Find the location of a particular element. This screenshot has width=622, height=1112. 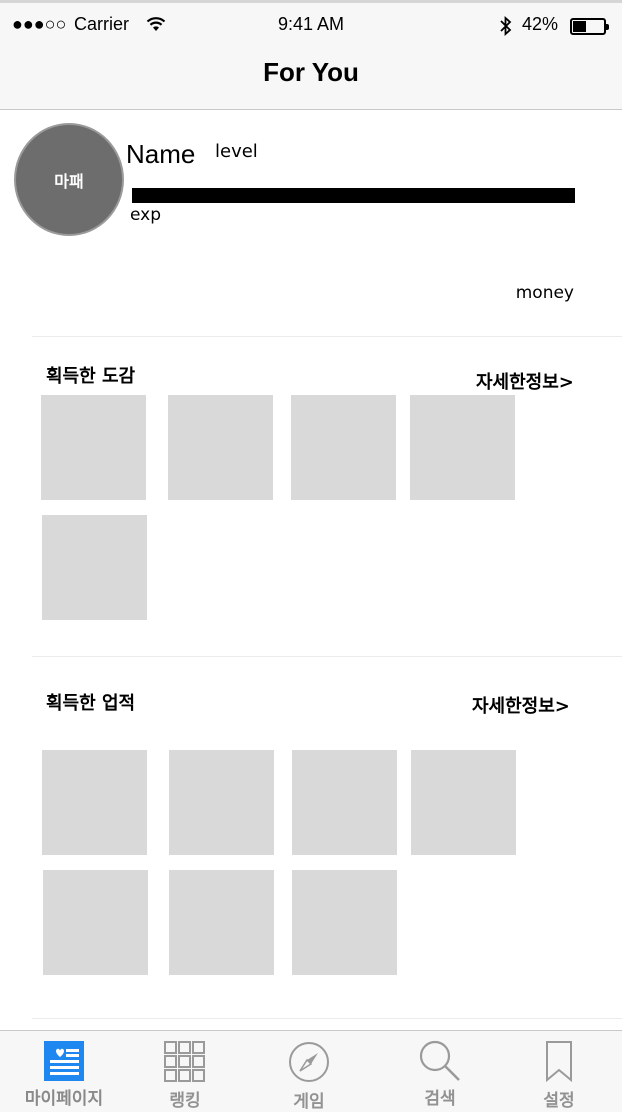

tab-label: 랭킹 is located at coordinates (185, 1101).